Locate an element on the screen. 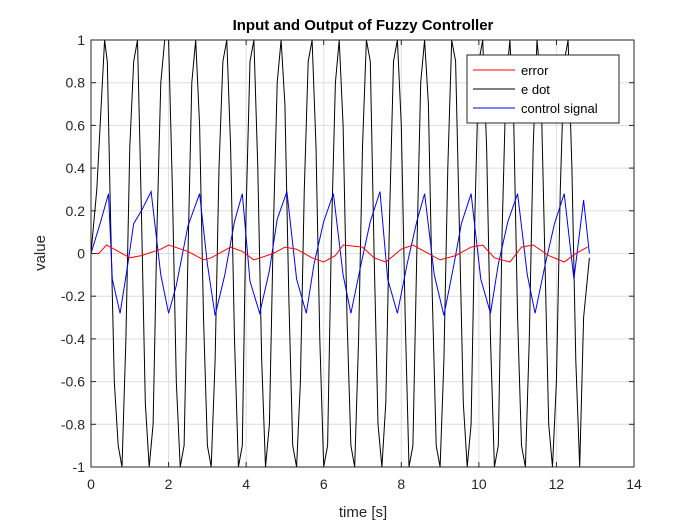 The width and height of the screenshot is (700, 530). x-tick-label: 10 is located at coordinates (479, 484).